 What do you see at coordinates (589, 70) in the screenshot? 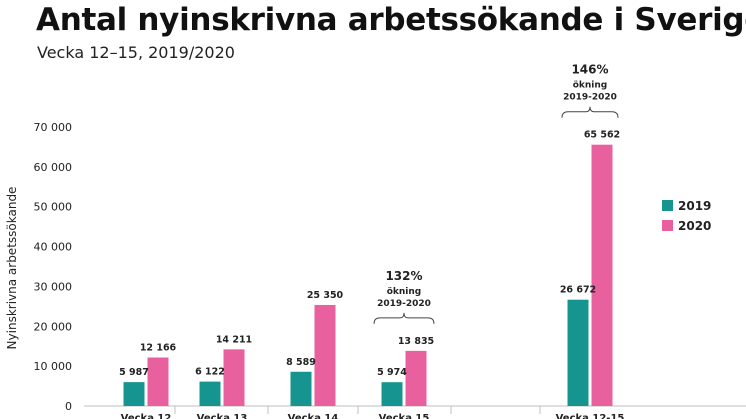
I see `annotation-percent: 146%` at bounding box center [589, 70].